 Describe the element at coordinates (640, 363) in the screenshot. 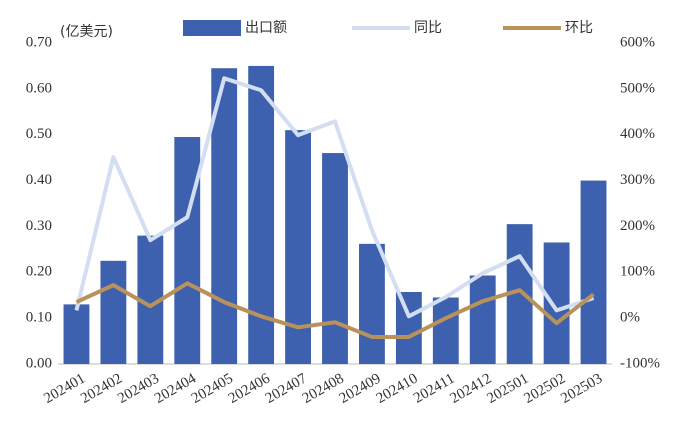

I see `y2-tick-label: -100%` at that location.